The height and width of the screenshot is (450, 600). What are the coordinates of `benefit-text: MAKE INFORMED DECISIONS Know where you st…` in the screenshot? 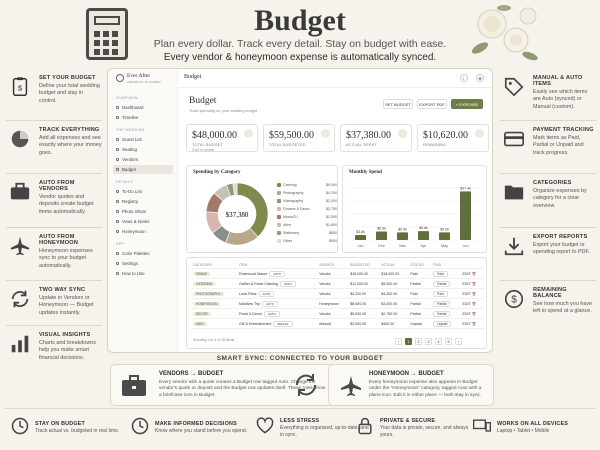 It's located at (201, 428).